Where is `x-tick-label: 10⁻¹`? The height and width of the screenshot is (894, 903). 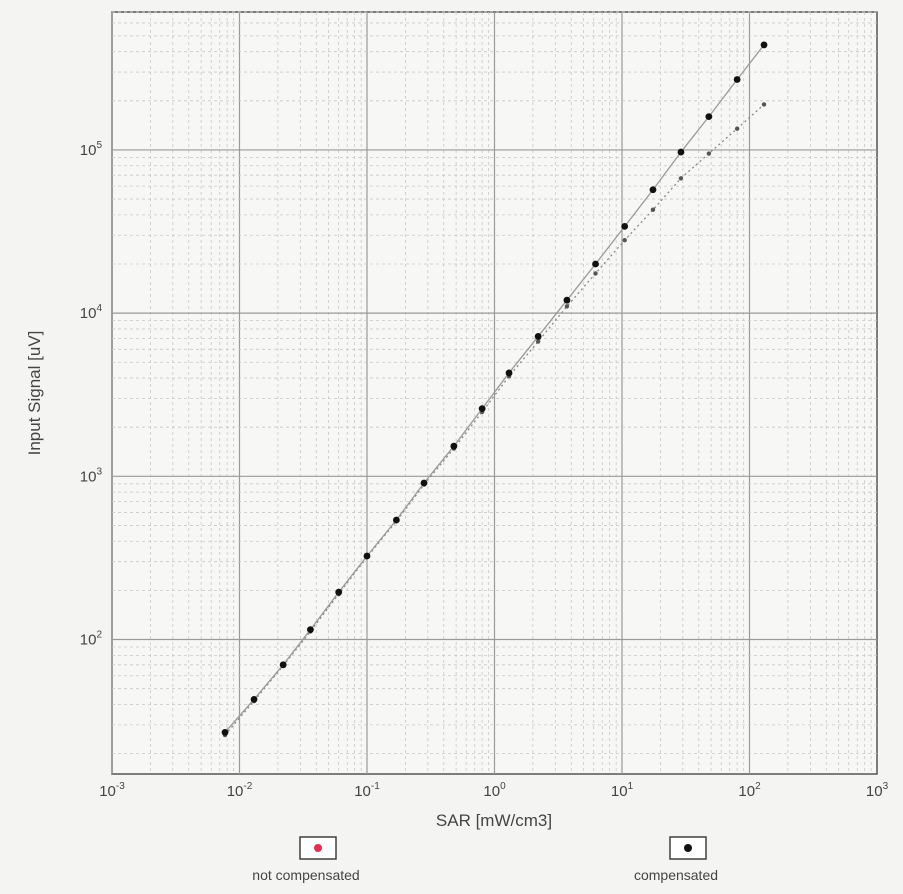
x-tick-label: 10⁻¹ is located at coordinates (367, 790).